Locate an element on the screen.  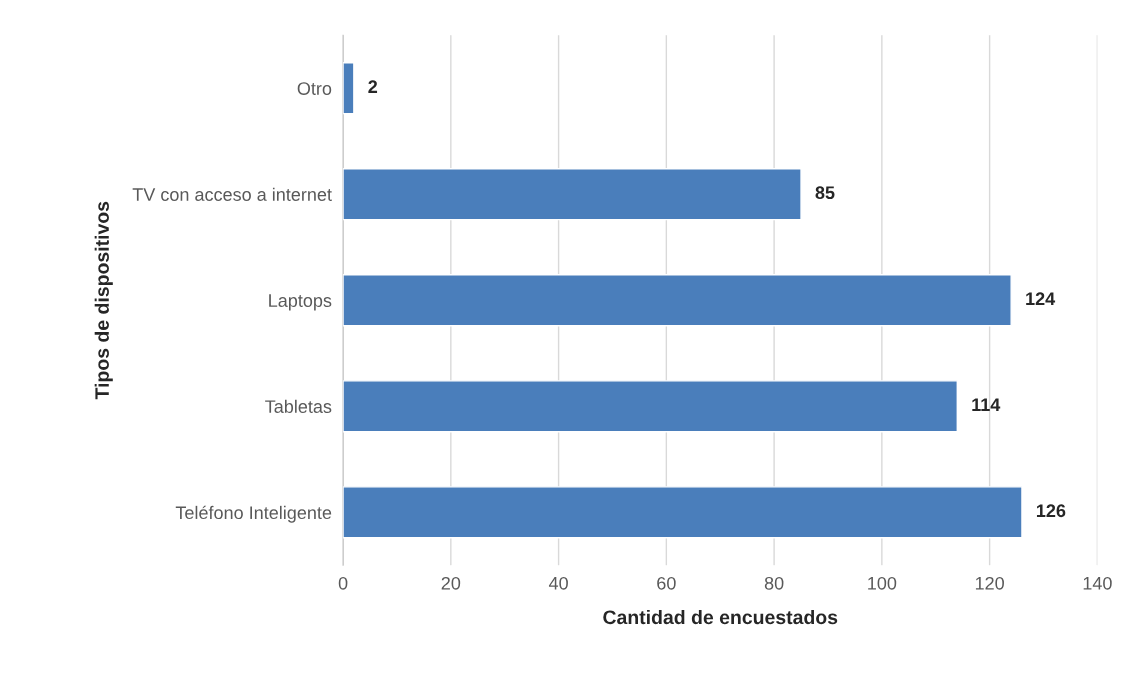
data-label: 124 is located at coordinates (1041, 298).